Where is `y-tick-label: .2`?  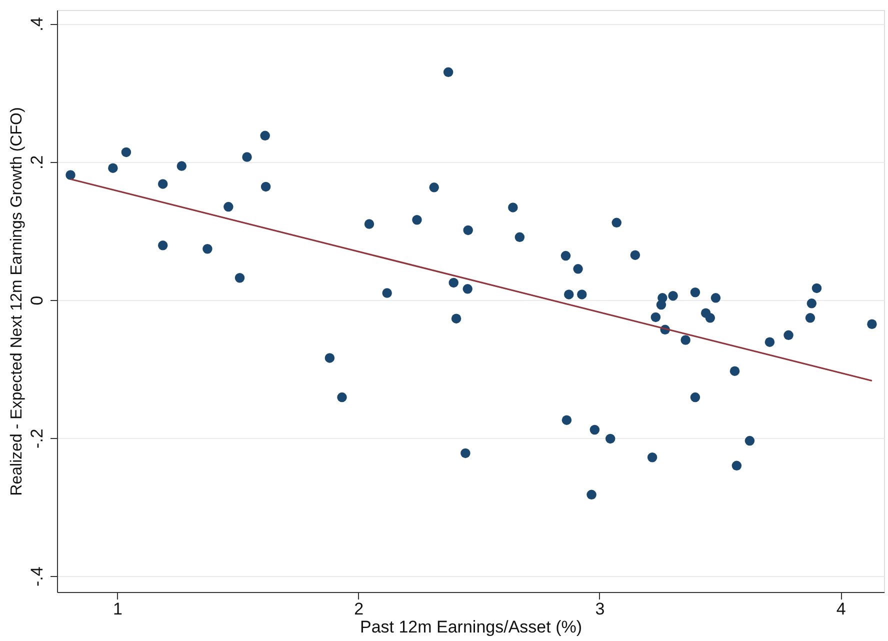 y-tick-label: .2 is located at coordinates (37, 162).